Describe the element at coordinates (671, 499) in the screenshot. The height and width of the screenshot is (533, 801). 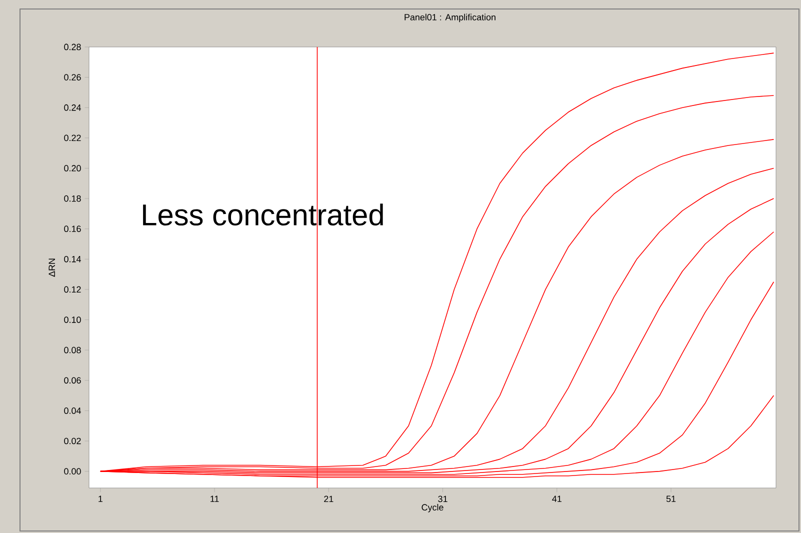
I see `x-tick-label: 51` at that location.